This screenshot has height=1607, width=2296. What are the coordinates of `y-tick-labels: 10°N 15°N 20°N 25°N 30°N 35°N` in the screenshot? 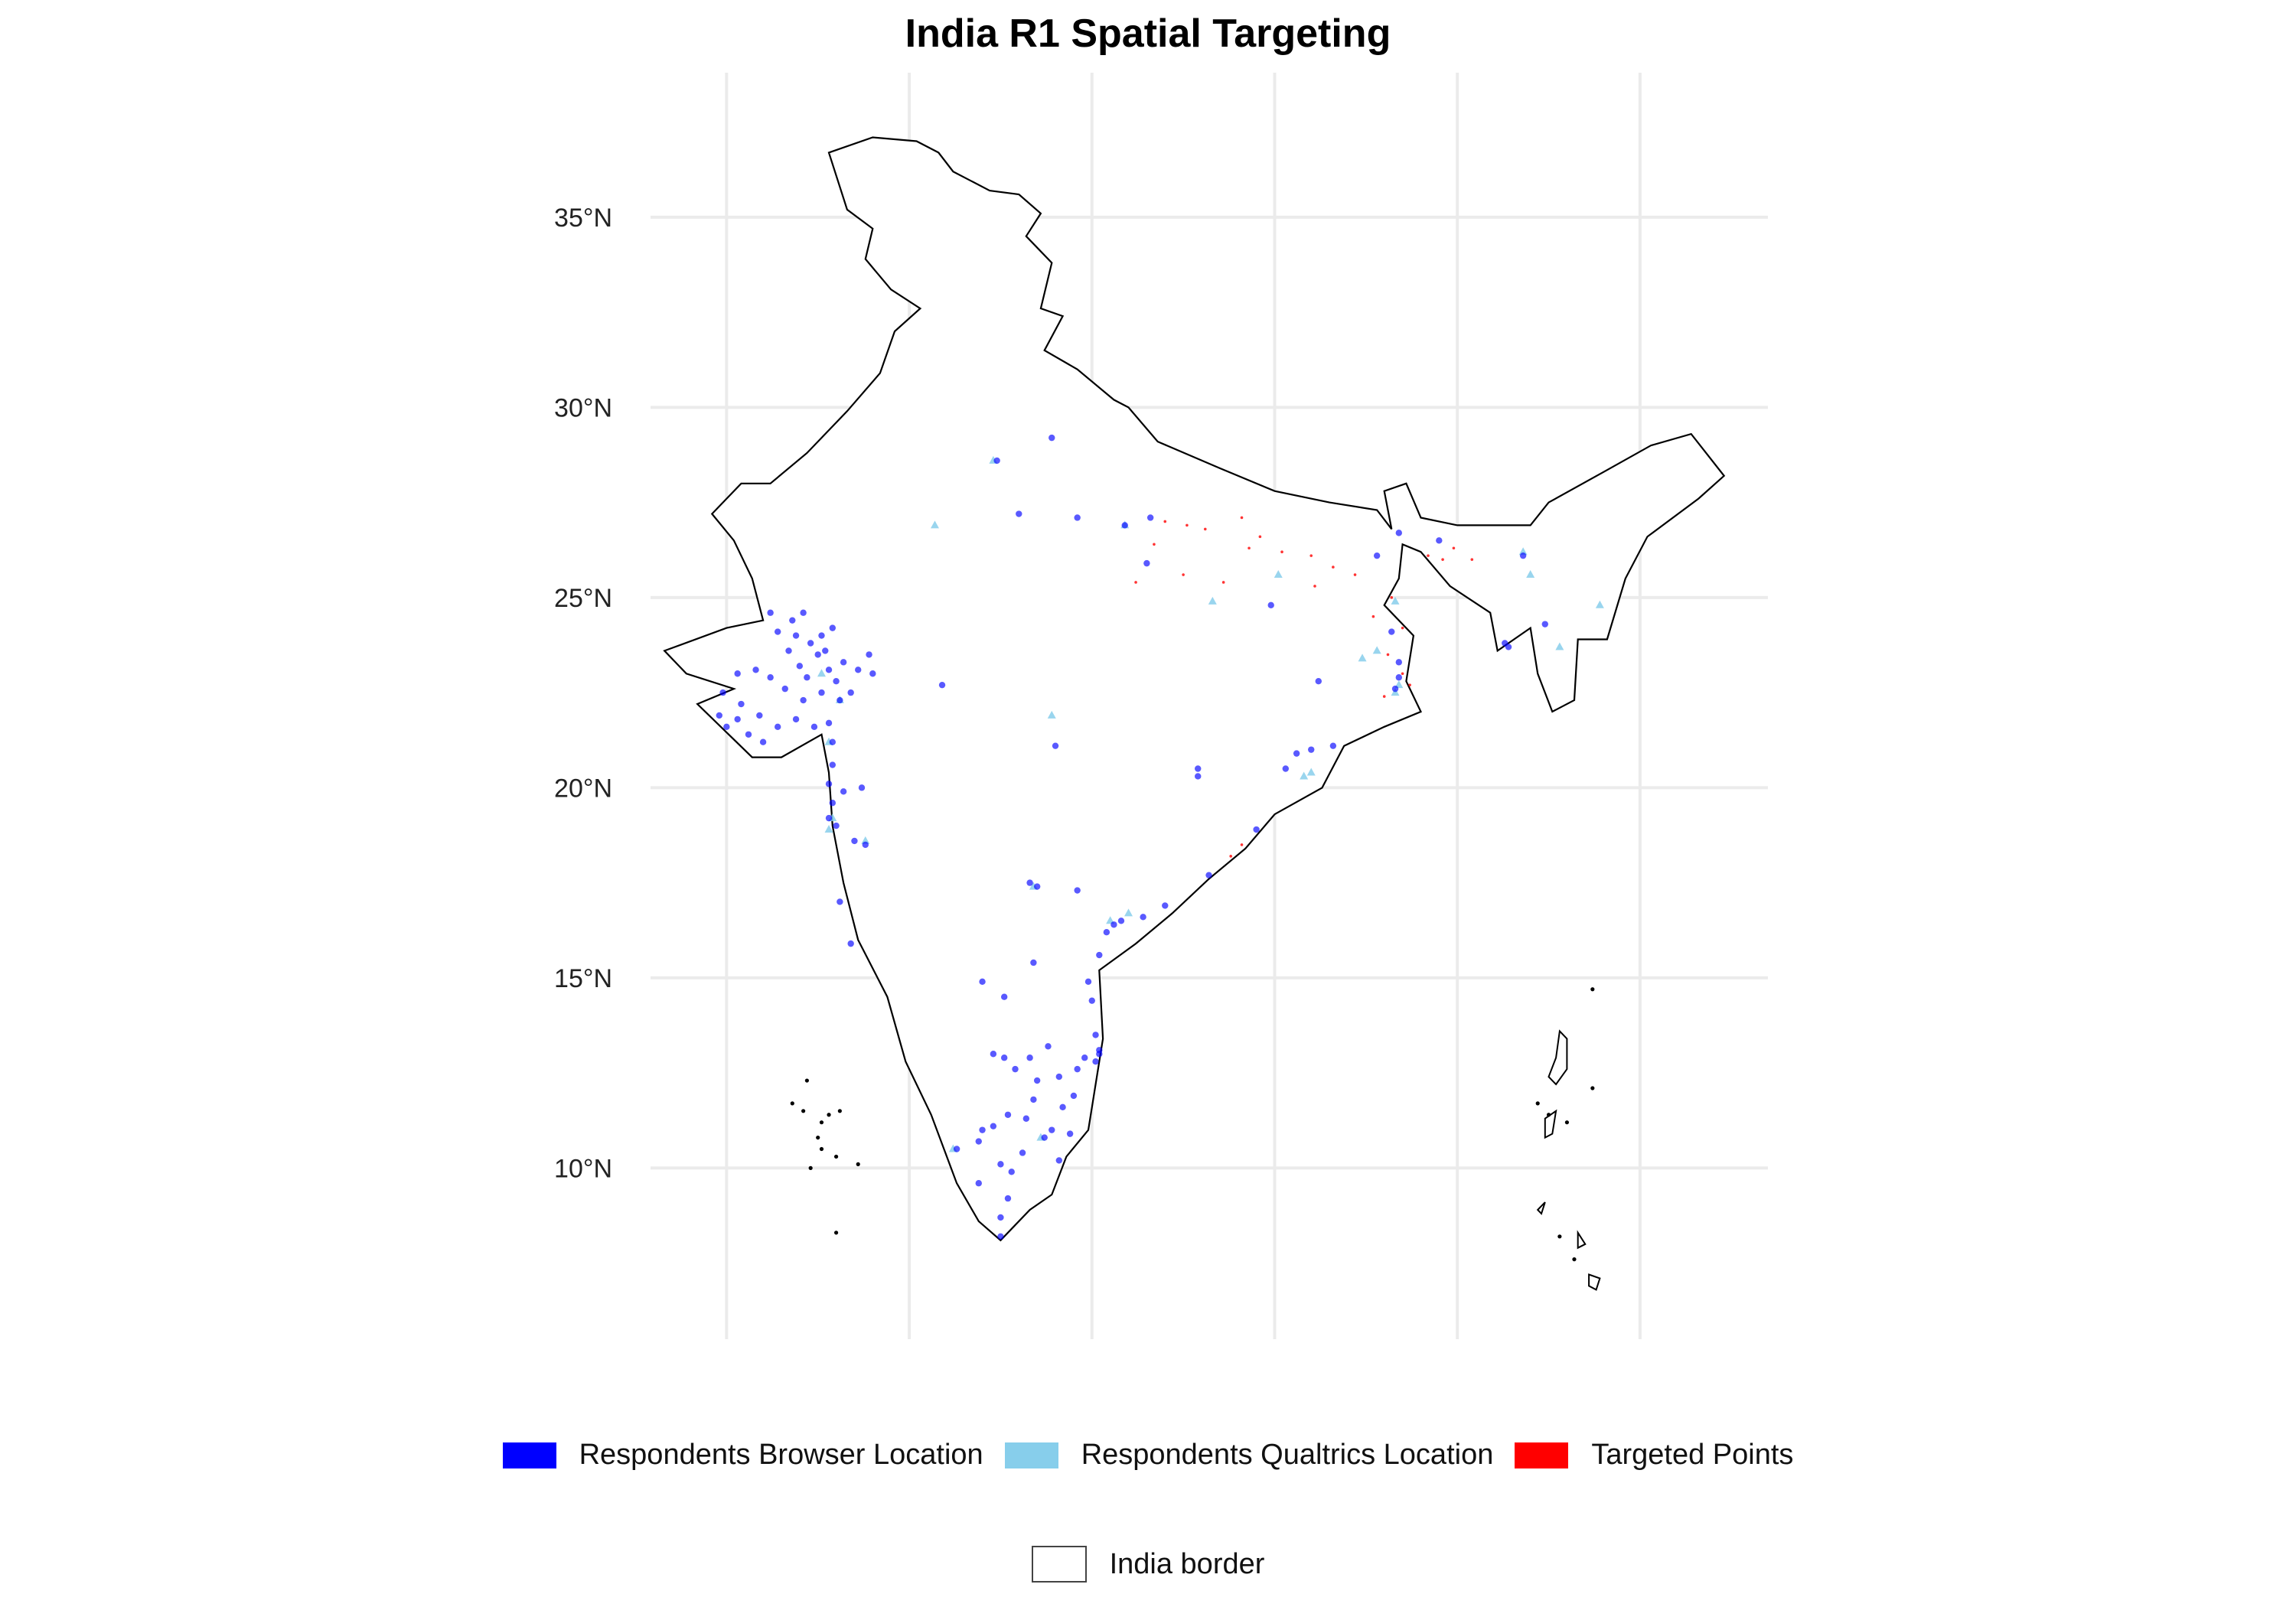 It's located at (583, 693).